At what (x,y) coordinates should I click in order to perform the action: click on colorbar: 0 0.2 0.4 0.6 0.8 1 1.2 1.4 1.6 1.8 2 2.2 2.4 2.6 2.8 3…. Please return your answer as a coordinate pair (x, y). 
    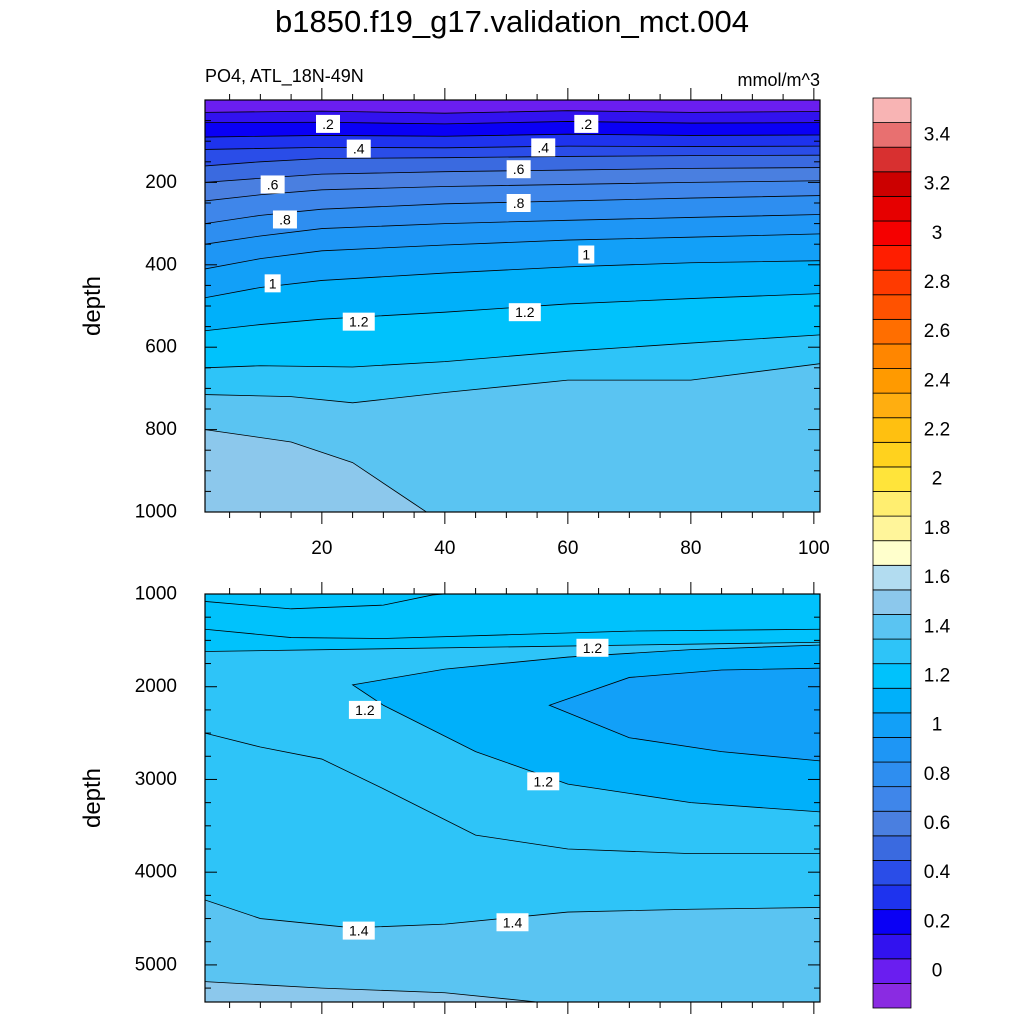
    Looking at the image, I should click on (911, 553).